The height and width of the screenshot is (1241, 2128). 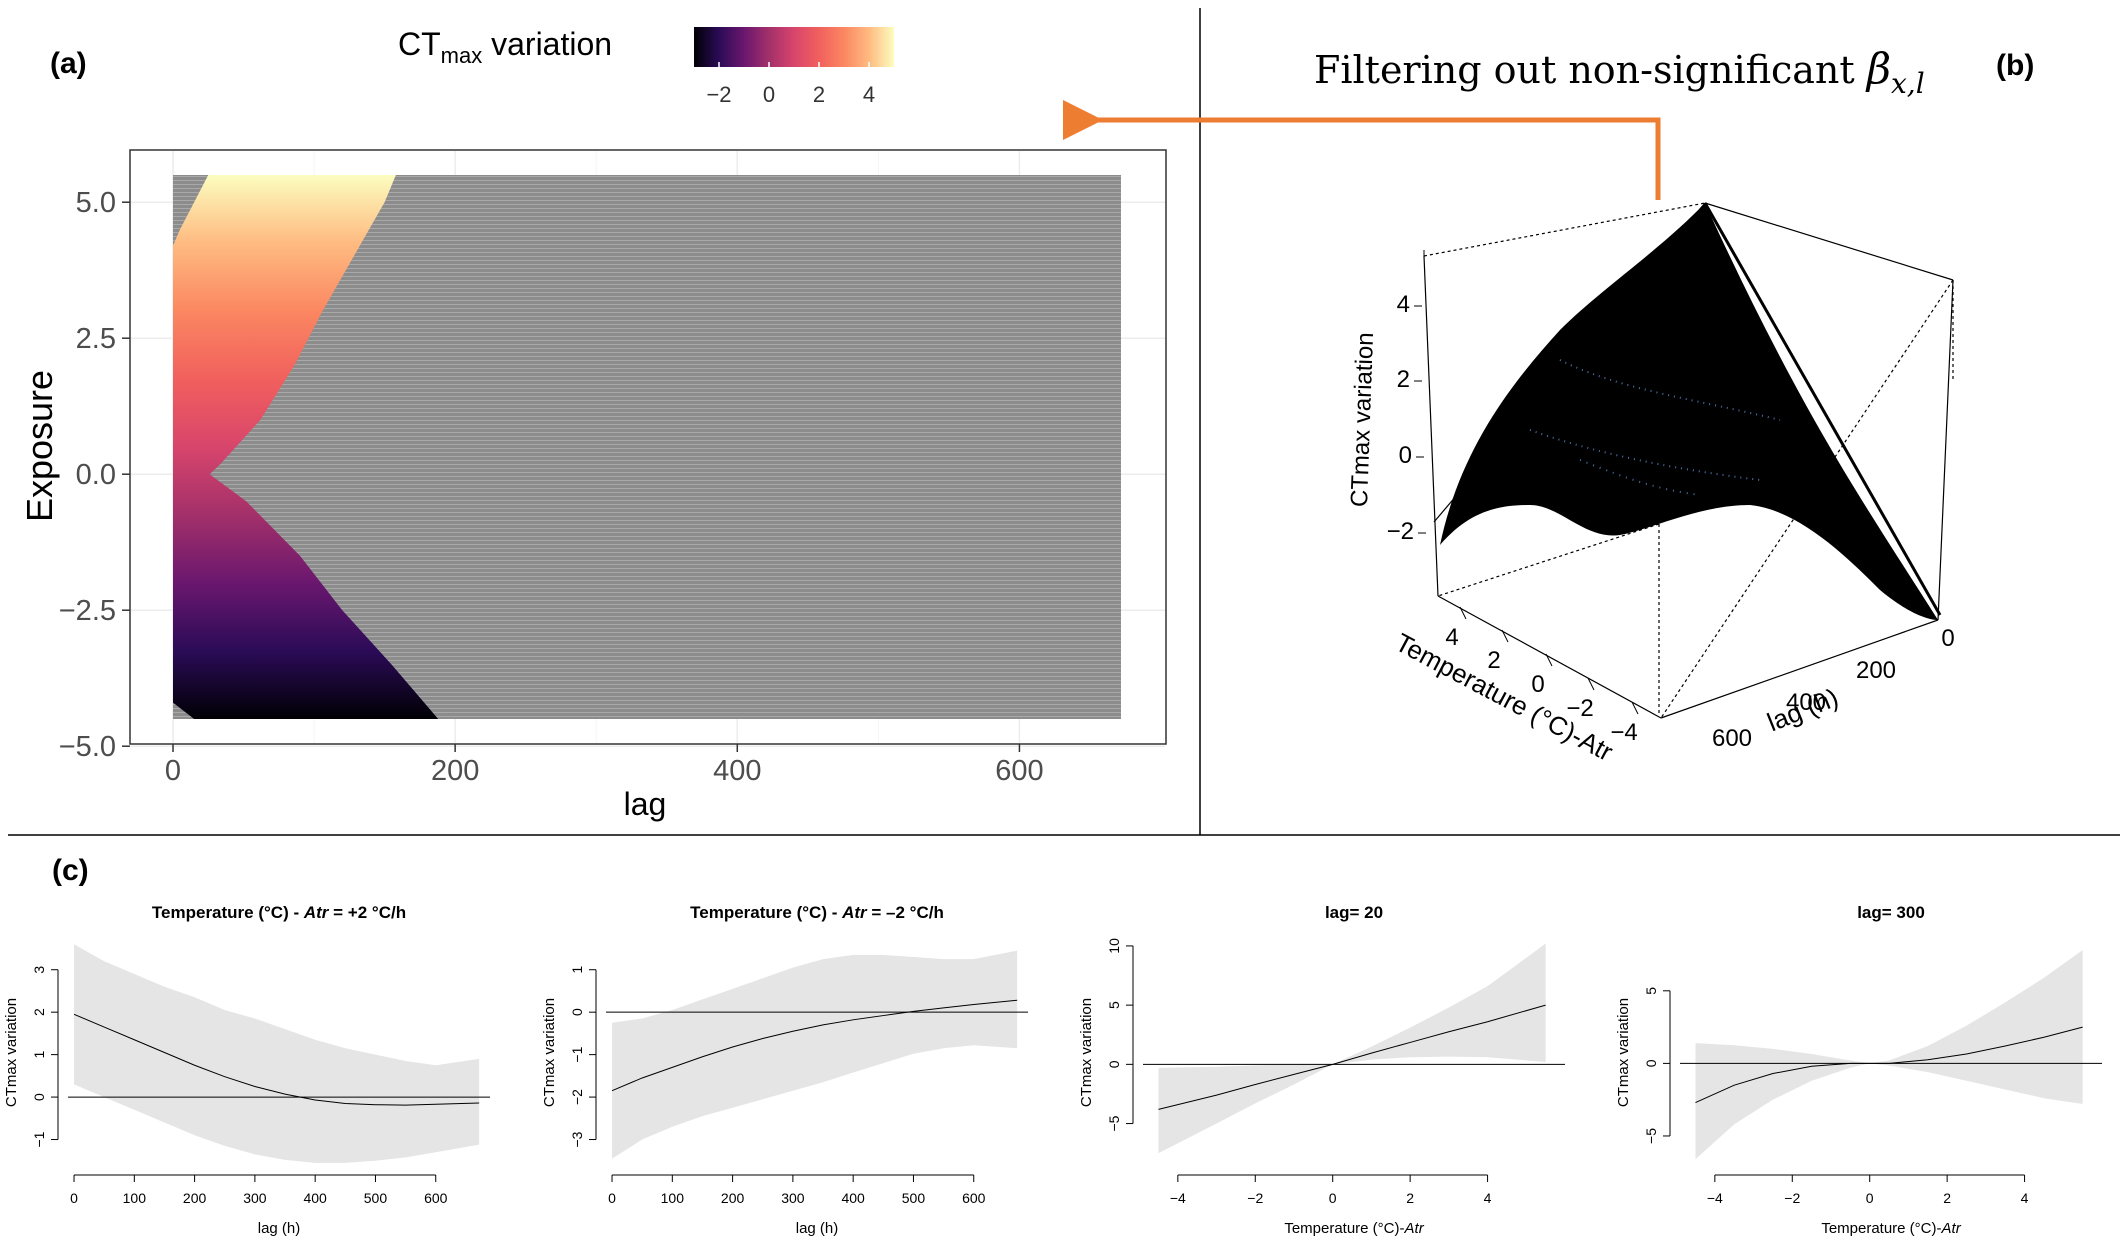 I want to click on bottom-left-gap, so click(x=184, y=710).